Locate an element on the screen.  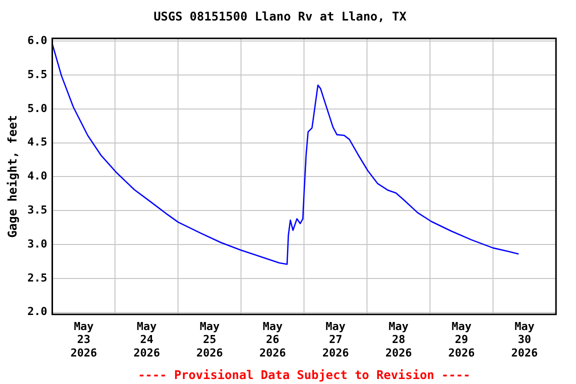
y-tick-label: 5.5 is located at coordinates (37, 74).